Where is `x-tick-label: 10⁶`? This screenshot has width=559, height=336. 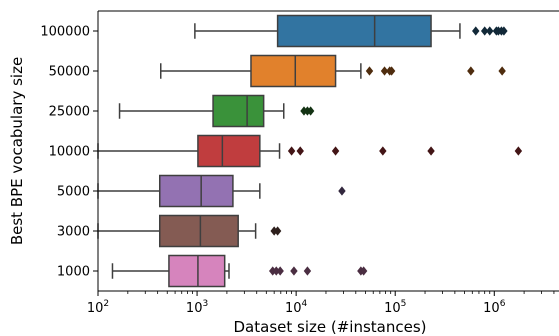 x-tick-label: 10⁶ is located at coordinates (494, 307).